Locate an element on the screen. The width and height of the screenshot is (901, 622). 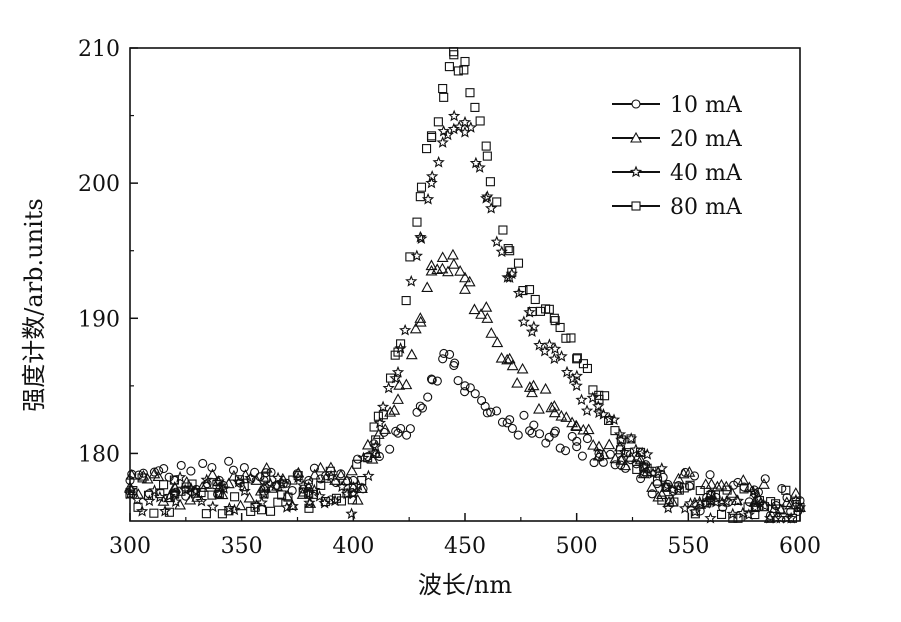
y-tick-label: 210 is located at coordinates (99, 49).